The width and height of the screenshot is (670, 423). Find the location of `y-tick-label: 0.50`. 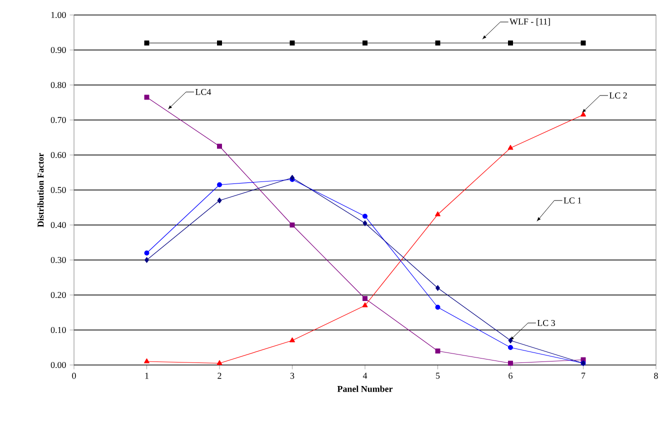

y-tick-label: 0.50 is located at coordinates (58, 190).